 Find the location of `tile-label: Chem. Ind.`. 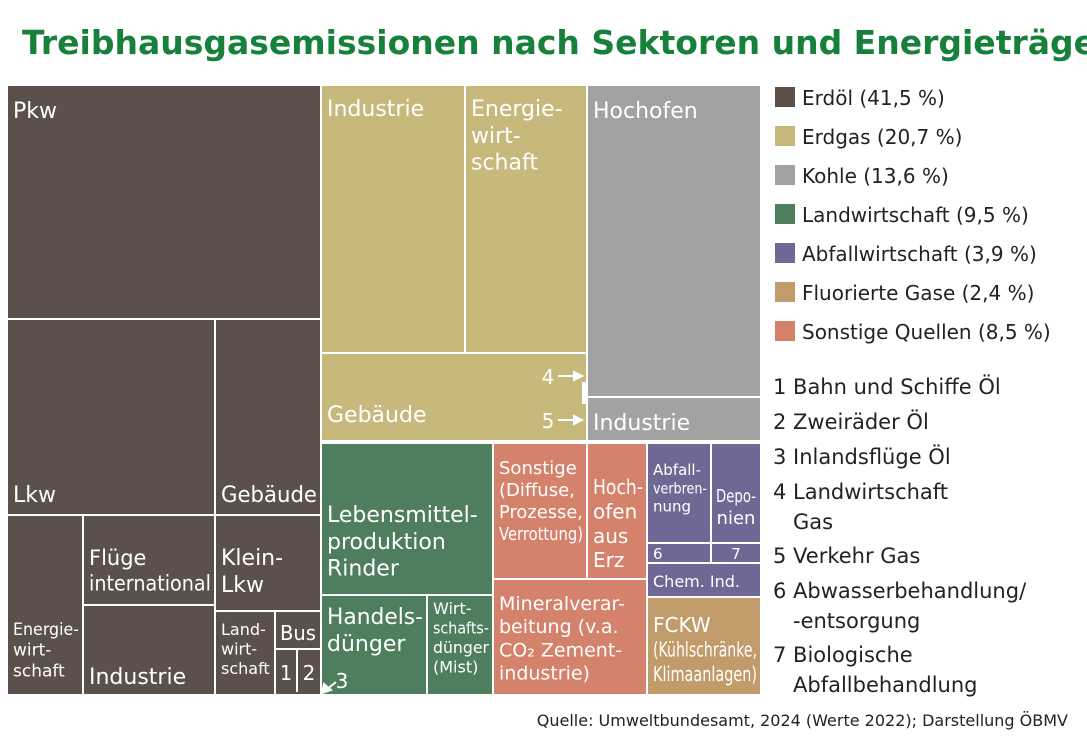

tile-label: Chem. Ind. is located at coordinates (696, 581).